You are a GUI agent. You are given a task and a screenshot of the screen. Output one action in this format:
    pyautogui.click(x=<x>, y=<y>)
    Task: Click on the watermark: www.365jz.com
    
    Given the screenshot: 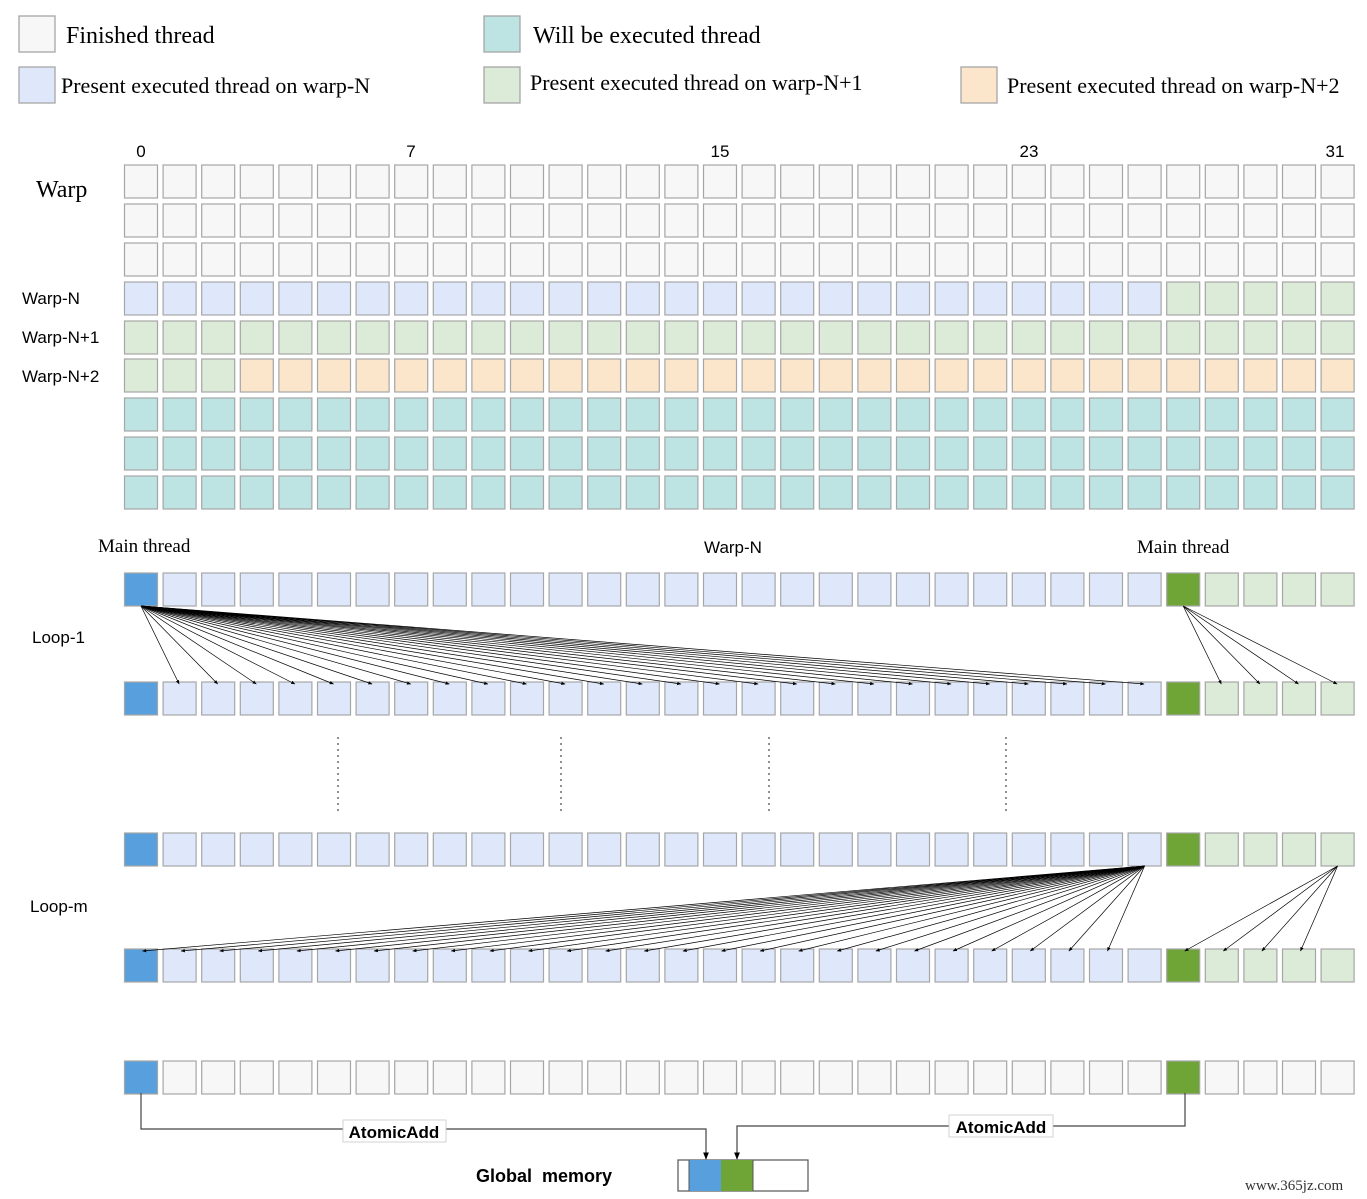 What is the action you would take?
    pyautogui.click(x=1294, y=1186)
    